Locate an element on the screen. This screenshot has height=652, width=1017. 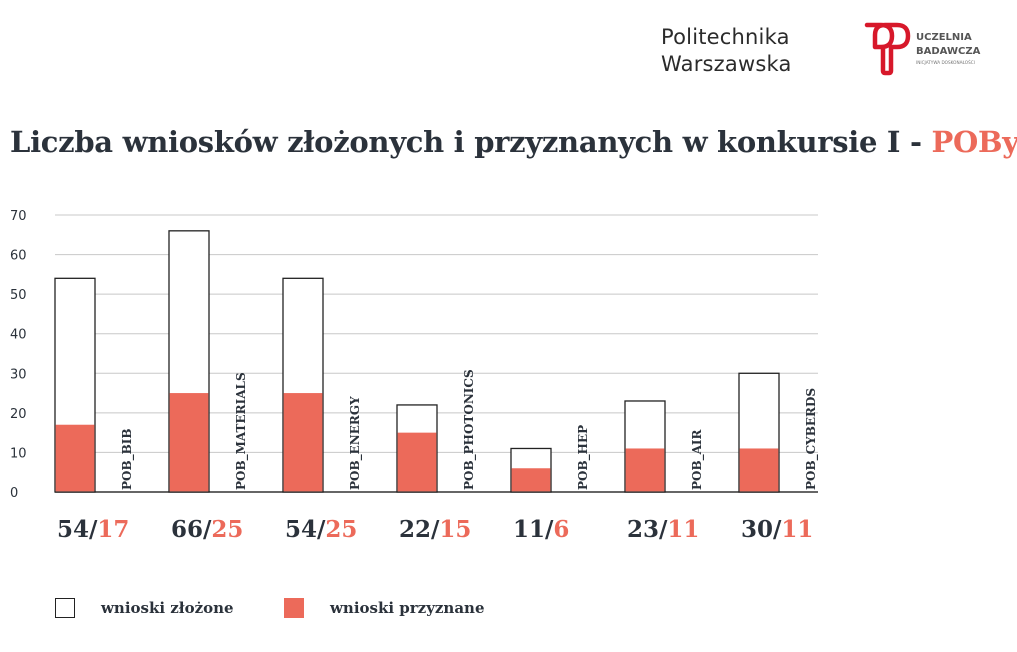
y-tick-label: 70 is located at coordinates (18, 216).